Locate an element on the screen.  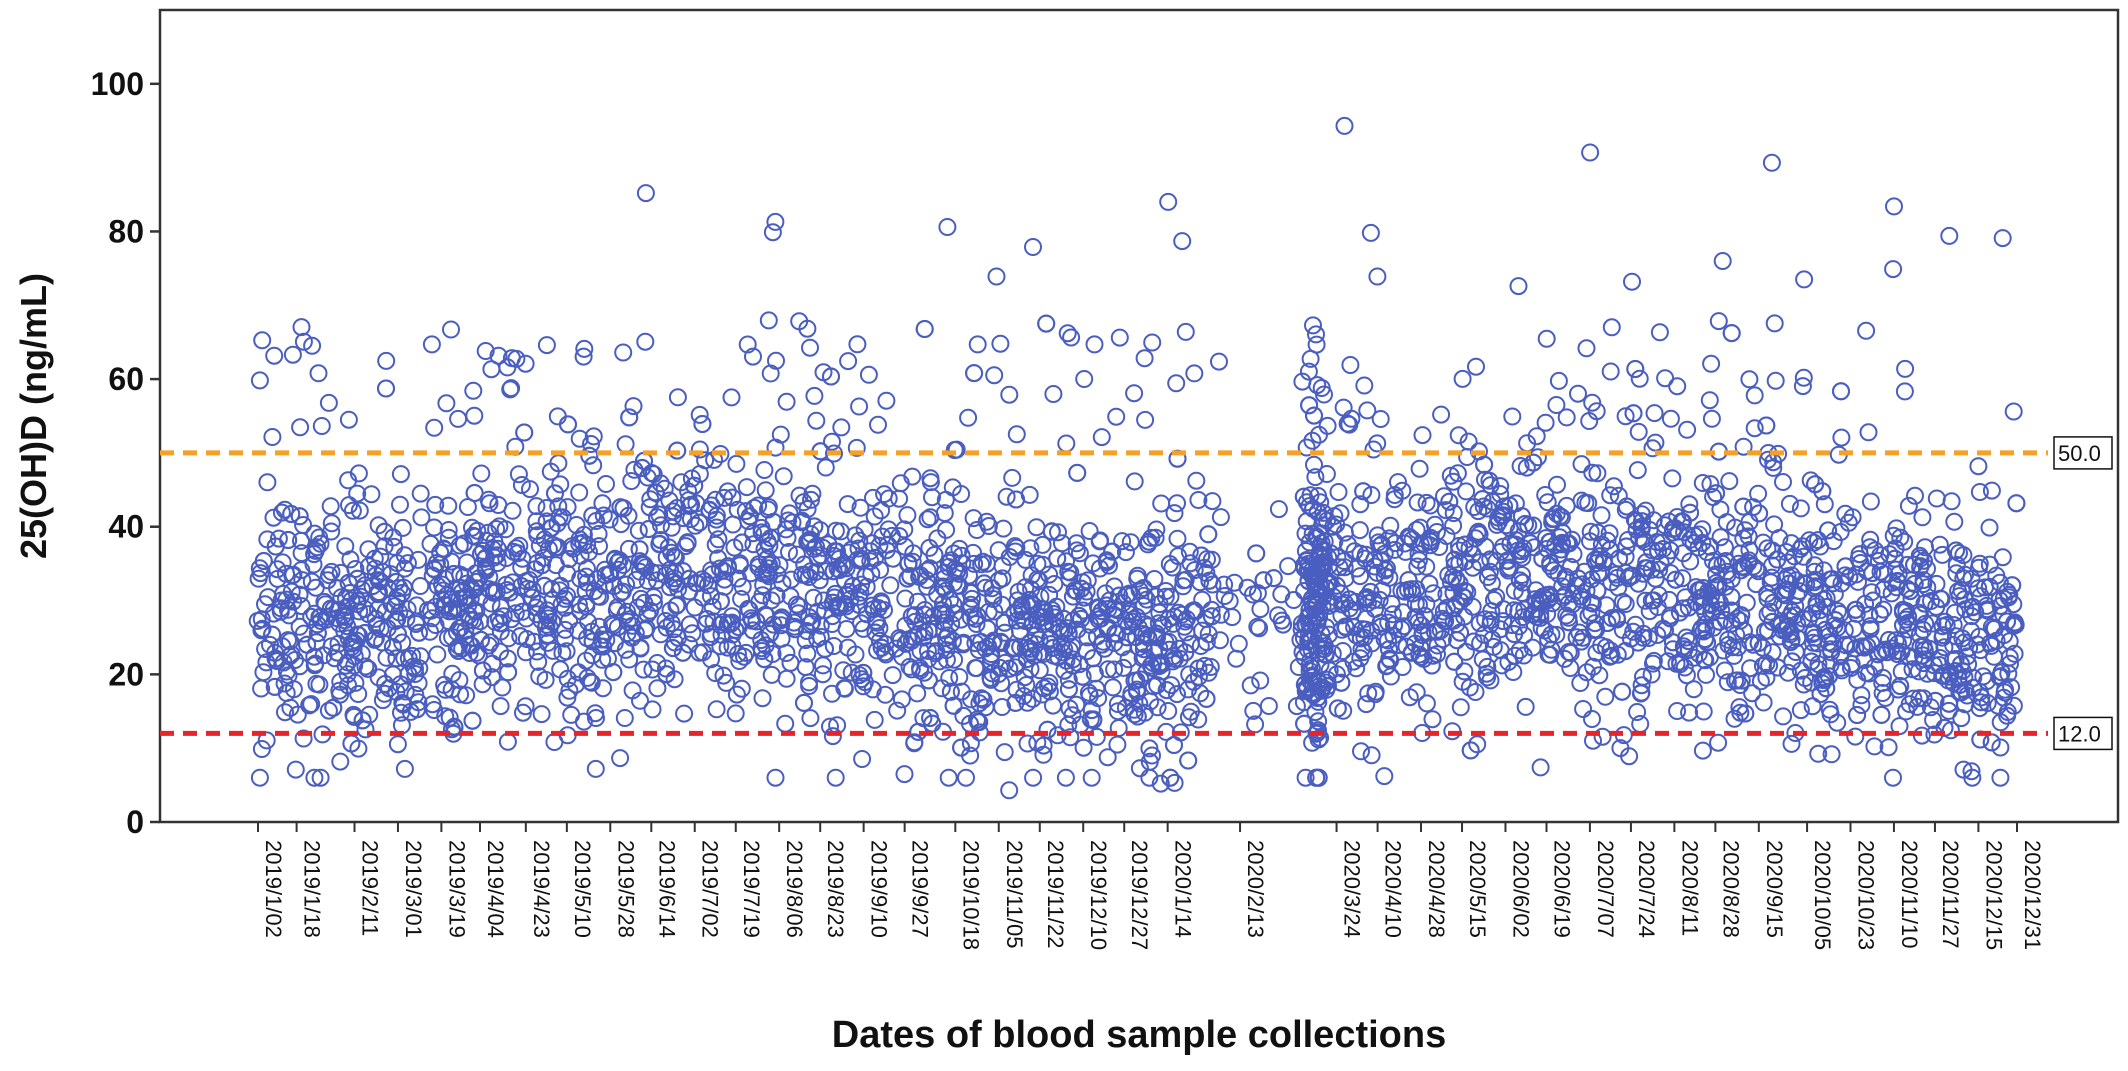
y-tick-label: 0 is located at coordinates (135, 822).